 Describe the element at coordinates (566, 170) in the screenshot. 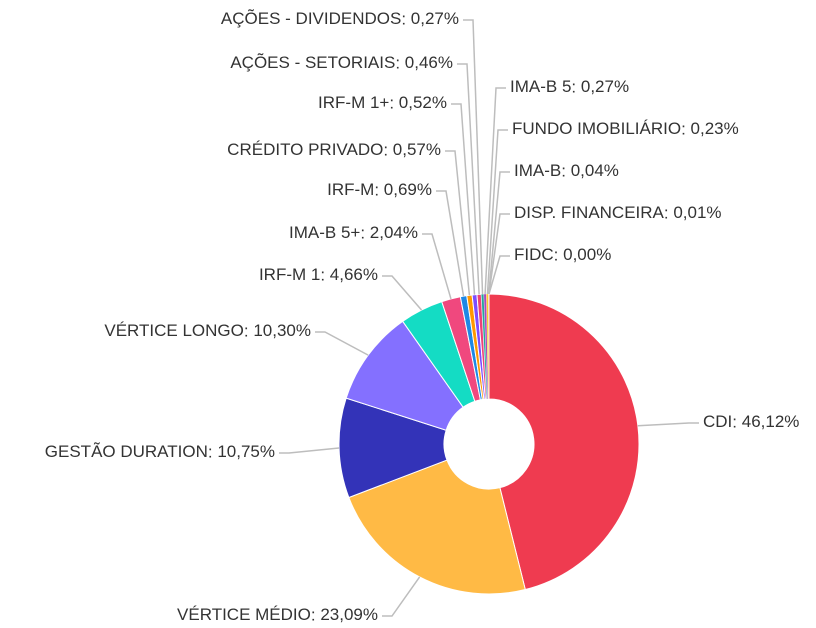

I see `data-label: IMA-B: 0,04%` at that location.